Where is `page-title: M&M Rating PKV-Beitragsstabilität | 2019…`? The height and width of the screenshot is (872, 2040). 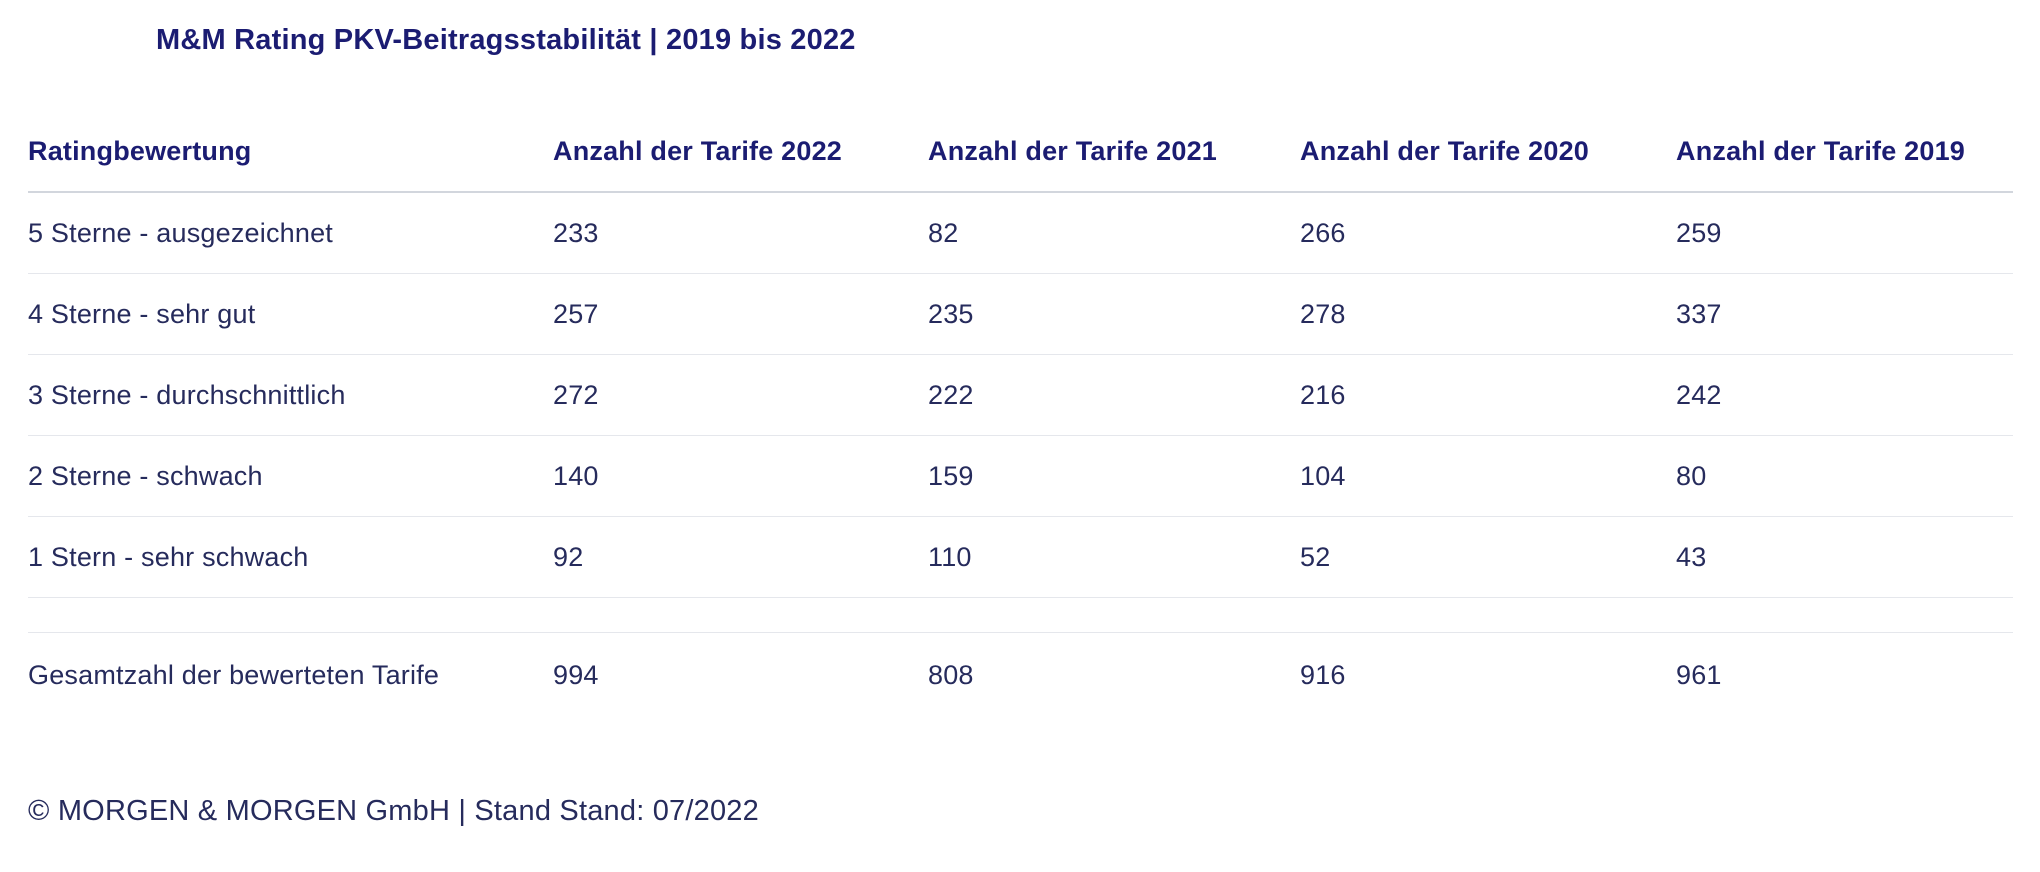 page-title: M&M Rating PKV-Beitragsstabilität | 2019… is located at coordinates (506, 40).